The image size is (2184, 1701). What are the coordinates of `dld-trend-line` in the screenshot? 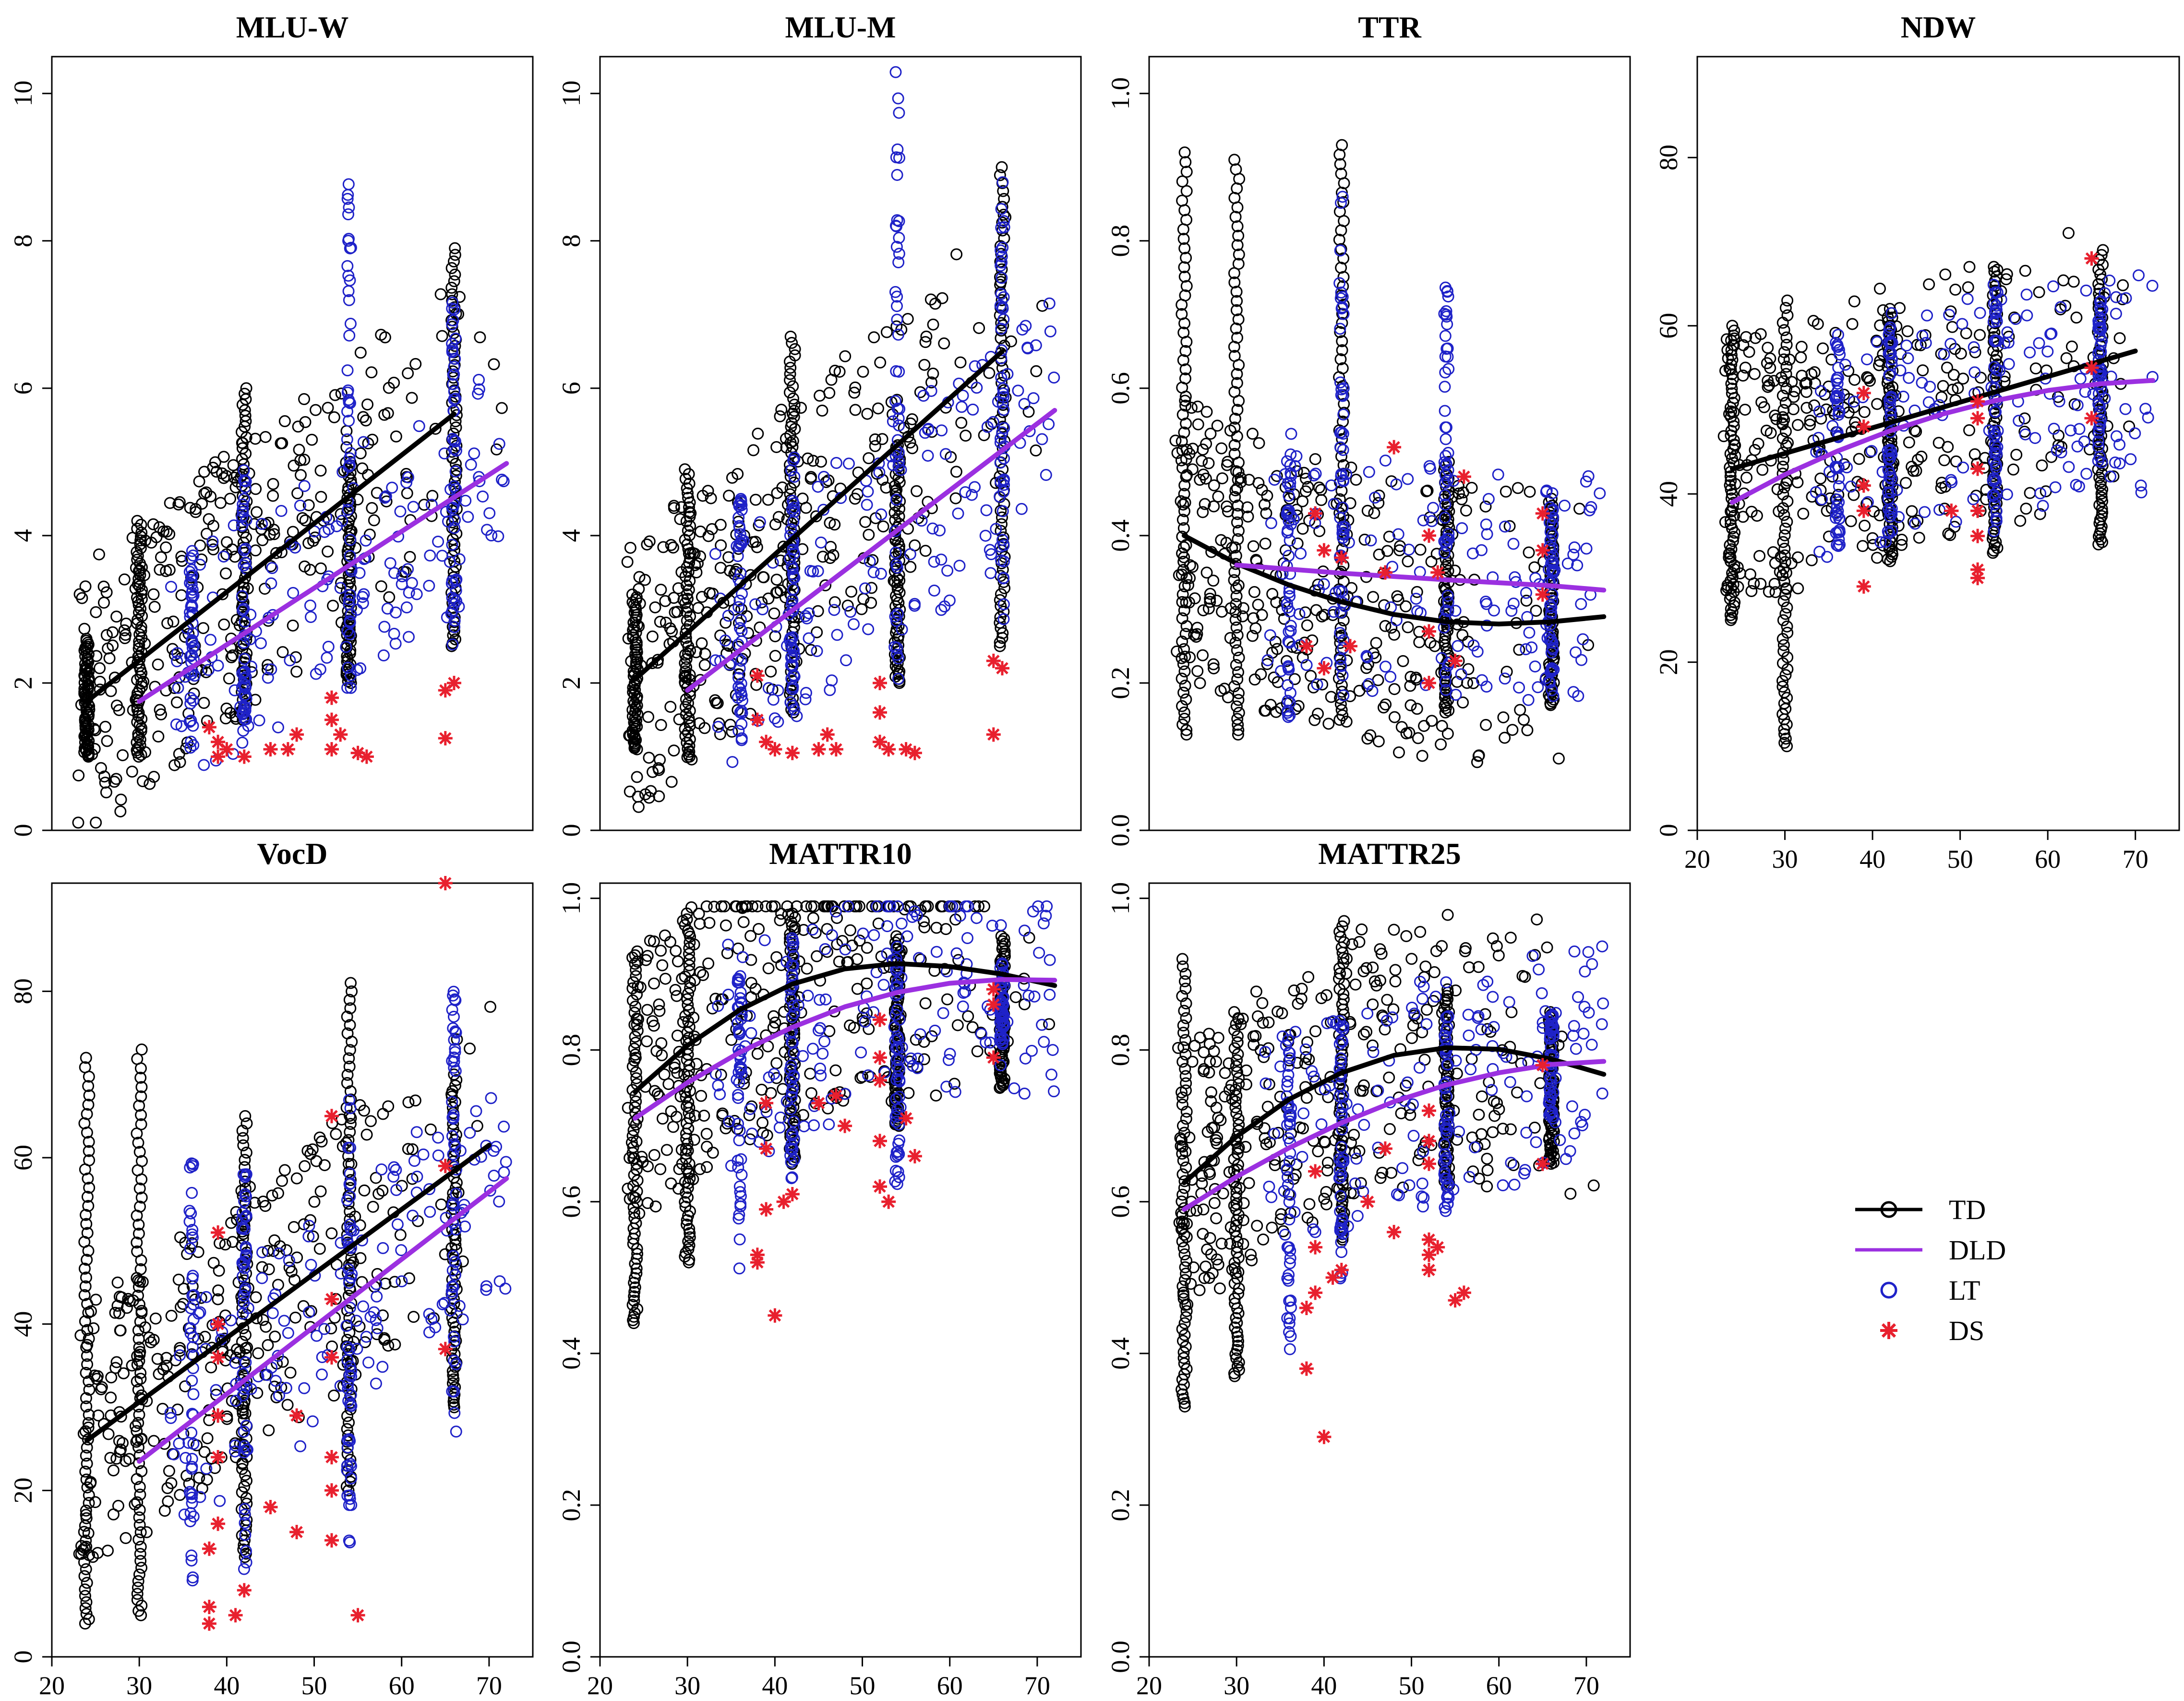 It's located at (323, 582).